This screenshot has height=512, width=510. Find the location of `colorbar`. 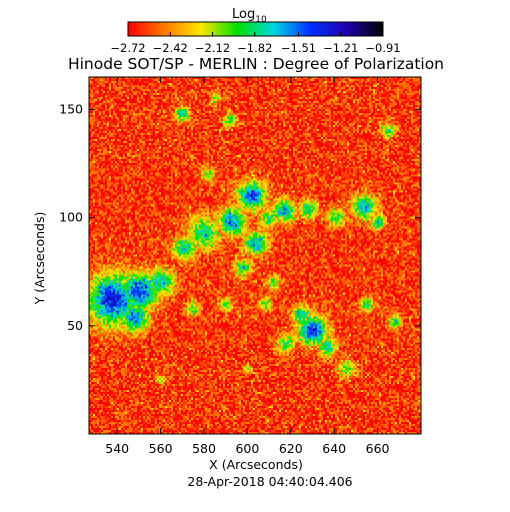

colorbar is located at coordinates (255, 29).